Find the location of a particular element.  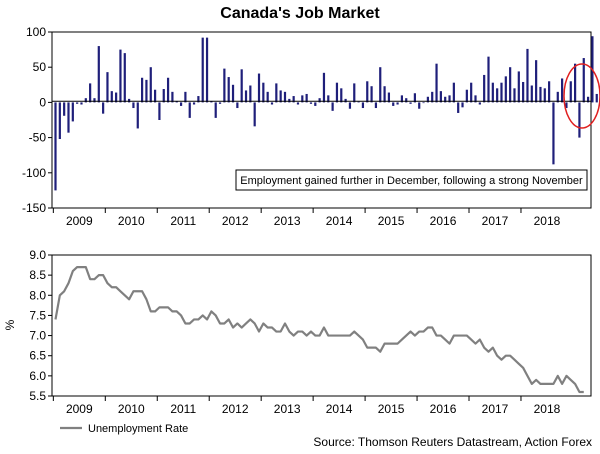

unemployment-x-tick-label: 2009 is located at coordinates (79, 409).